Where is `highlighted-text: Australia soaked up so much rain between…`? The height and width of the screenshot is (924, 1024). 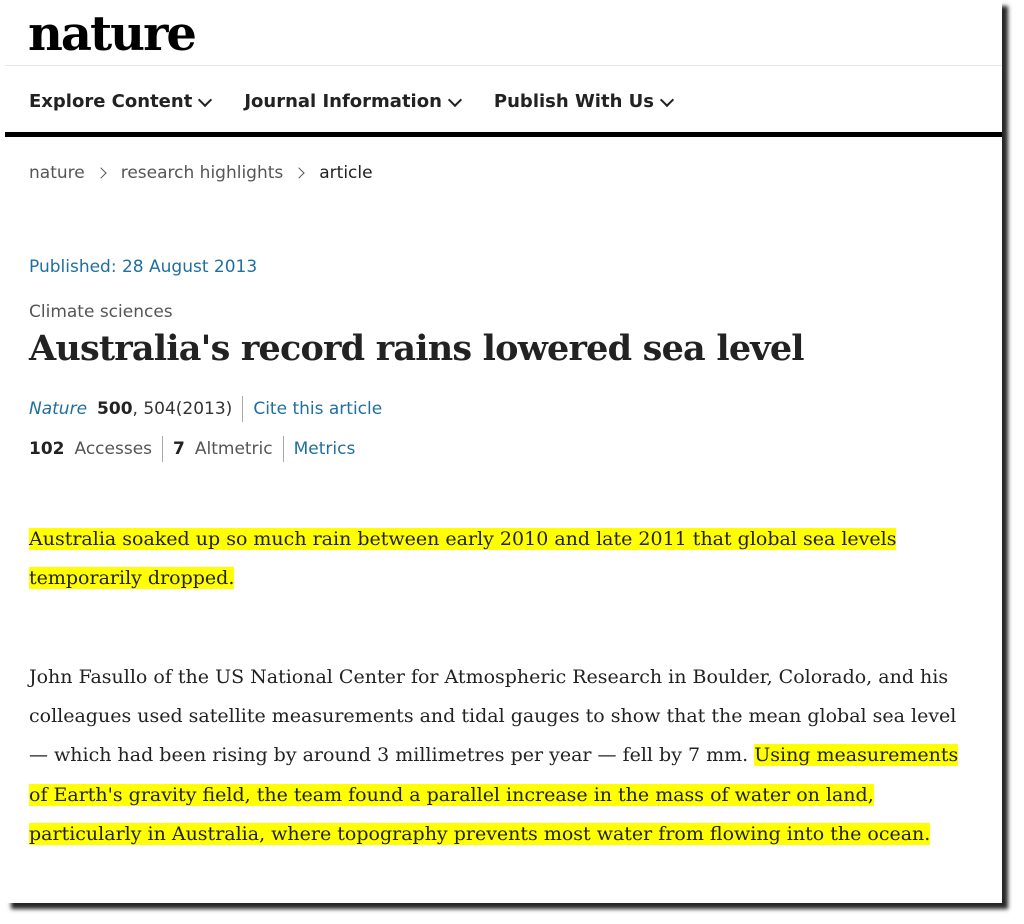 highlighted-text: Australia soaked up so much rain between… is located at coordinates (463, 559).